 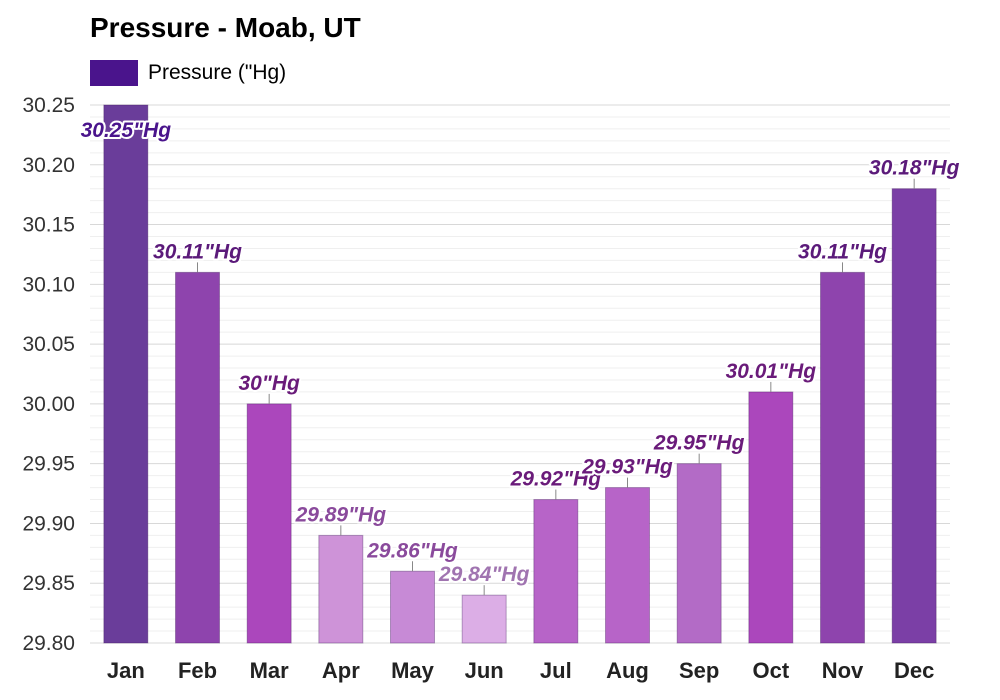 I want to click on x-category-label: Nov, so click(x=843, y=670).